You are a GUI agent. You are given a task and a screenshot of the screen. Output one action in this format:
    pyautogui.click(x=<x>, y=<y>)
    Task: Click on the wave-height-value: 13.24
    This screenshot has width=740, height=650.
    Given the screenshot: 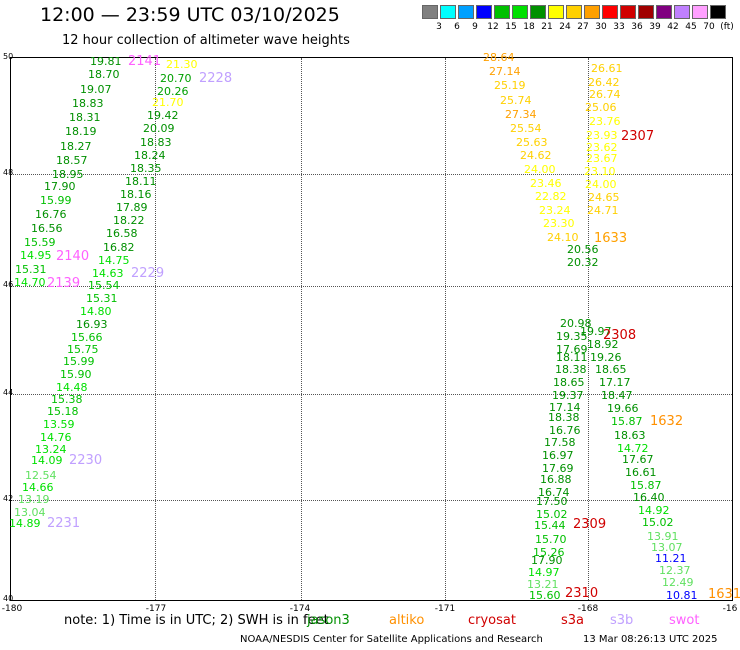 What is the action you would take?
    pyautogui.click(x=51, y=449)
    